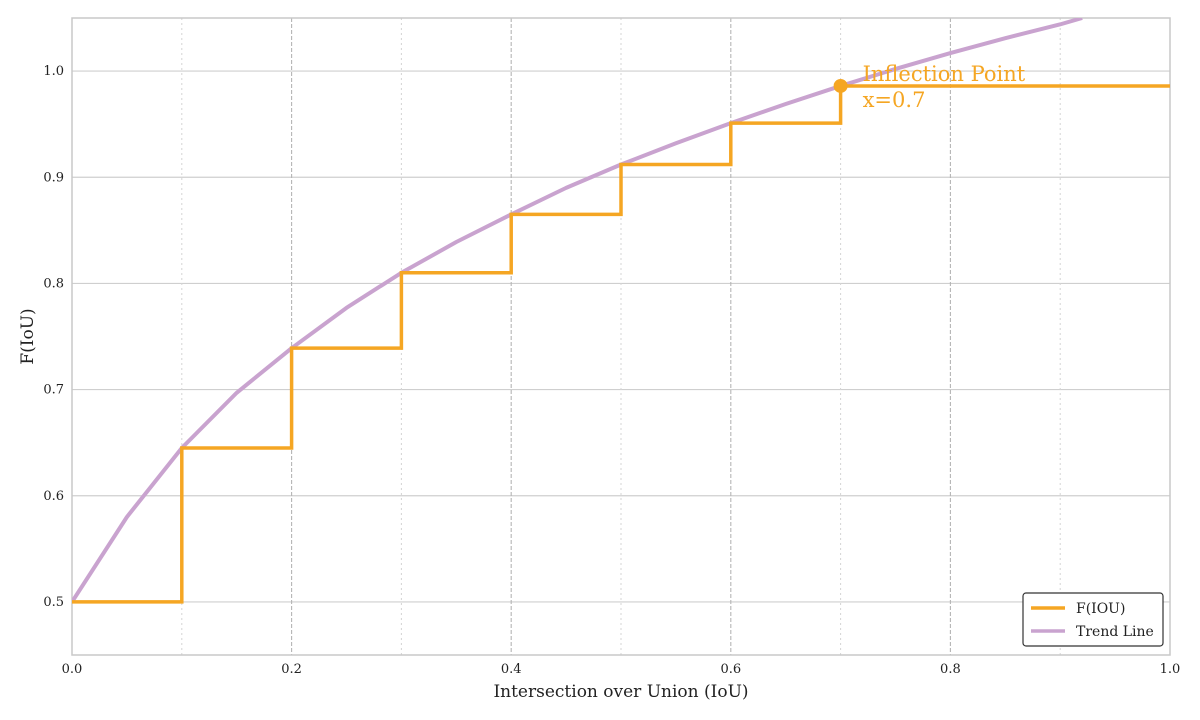 The image size is (1200, 720). Describe the element at coordinates (1115, 632) in the screenshot. I see `legend-label-trend-line: Trend Line` at that location.